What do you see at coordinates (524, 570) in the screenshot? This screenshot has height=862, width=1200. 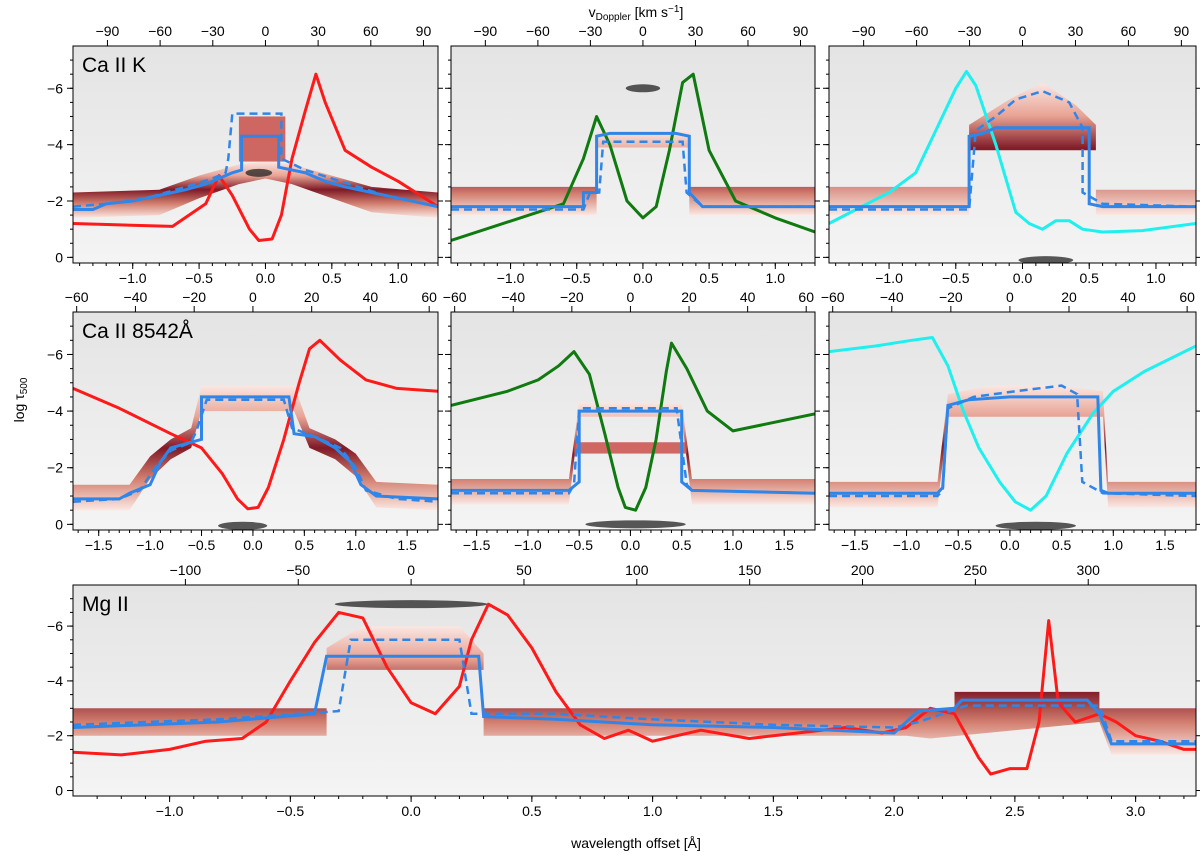 I see `v-tick-label: 50` at bounding box center [524, 570].